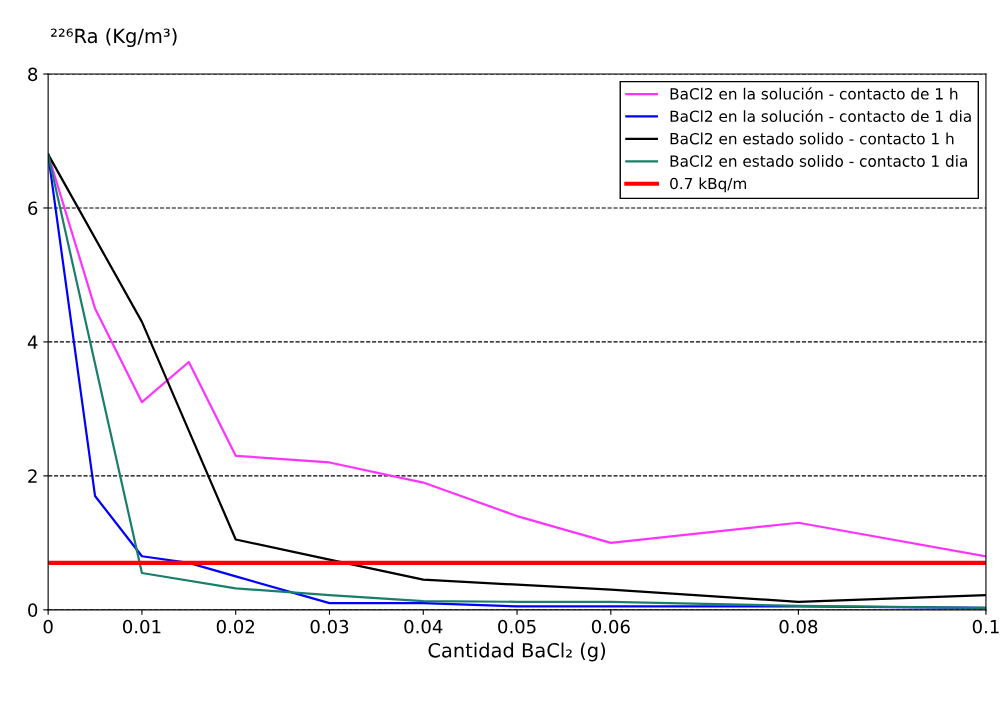 The width and height of the screenshot is (1003, 705). What do you see at coordinates (814, 93) in the screenshot?
I see `legend-label: BaCl2 en la solución - contacto de 1 h` at bounding box center [814, 93].